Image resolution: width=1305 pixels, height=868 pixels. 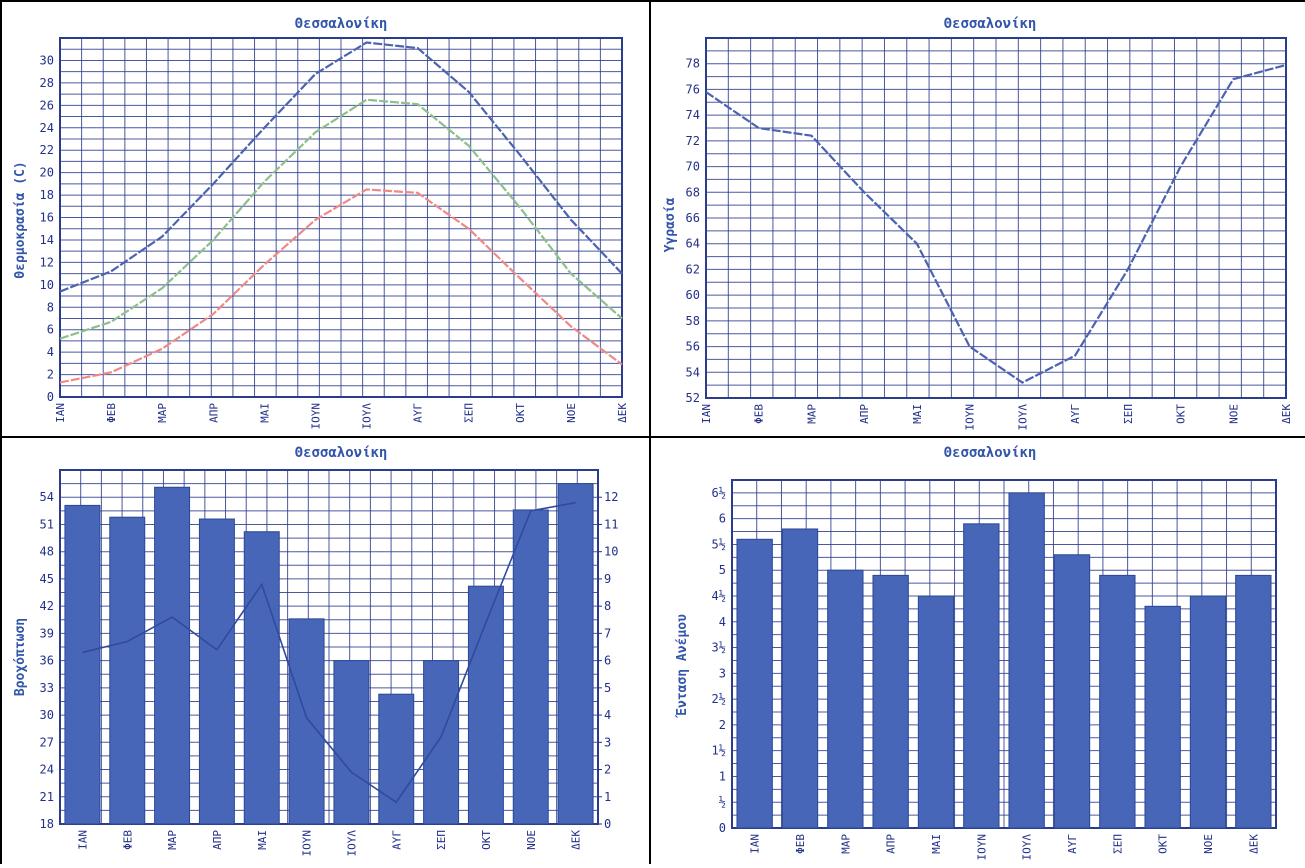 I want to click on precipitation-y-tick-label: 27, so click(x=47, y=742).